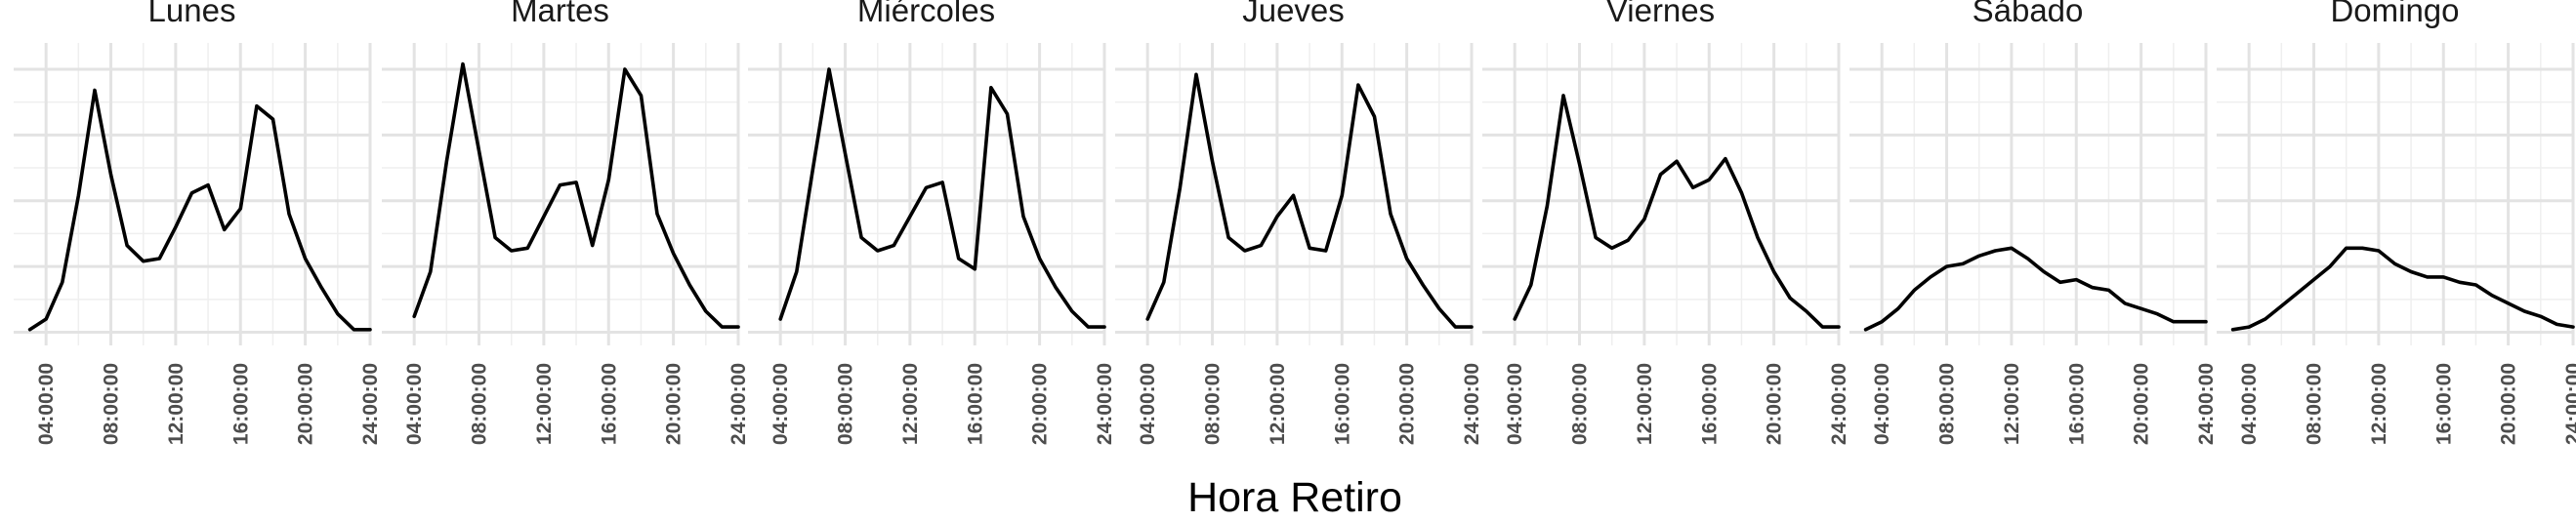  Describe the element at coordinates (1293, 14) in the screenshot. I see `panel-title: Jueves` at that location.